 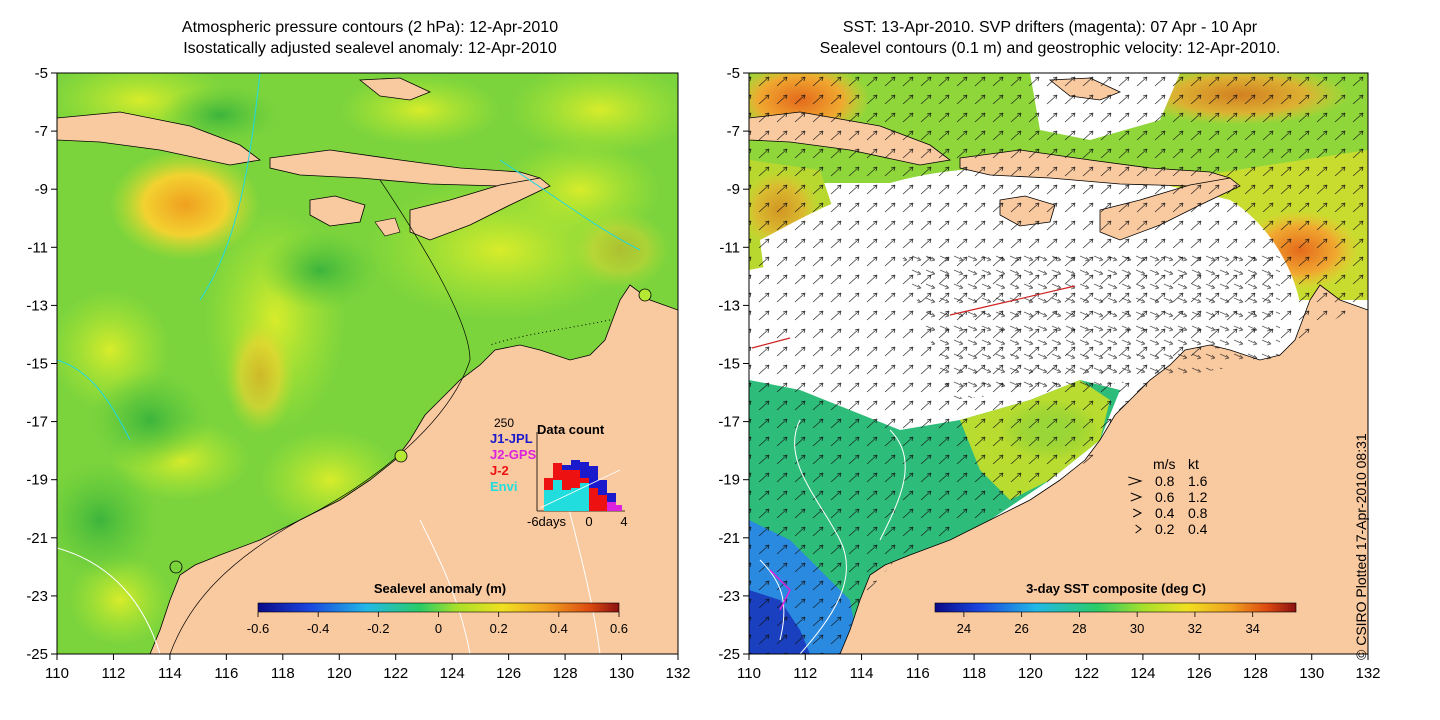 What do you see at coordinates (499, 628) in the screenshot?
I see `colorbar-tick-label: 0.2` at bounding box center [499, 628].